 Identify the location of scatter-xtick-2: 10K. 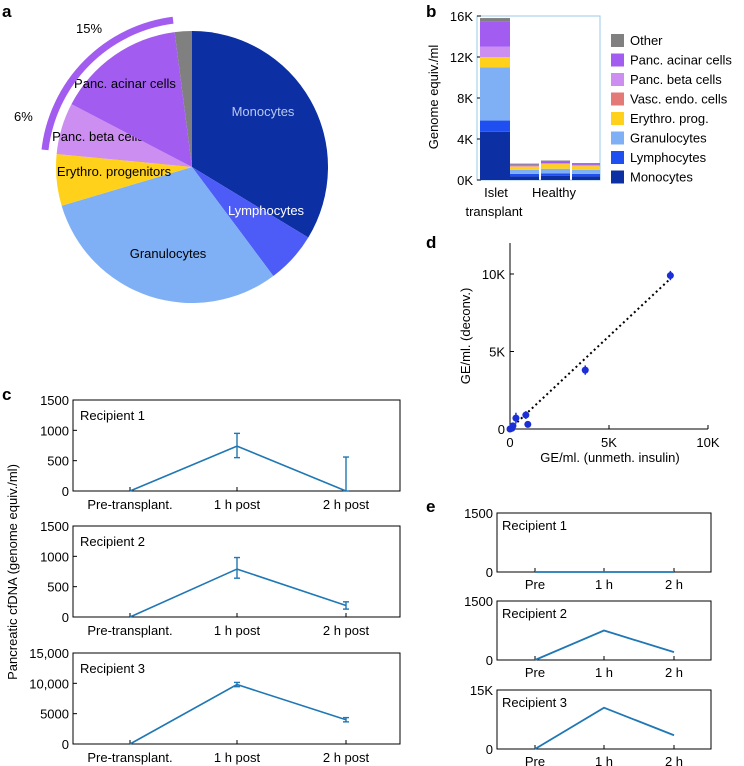
(707, 442).